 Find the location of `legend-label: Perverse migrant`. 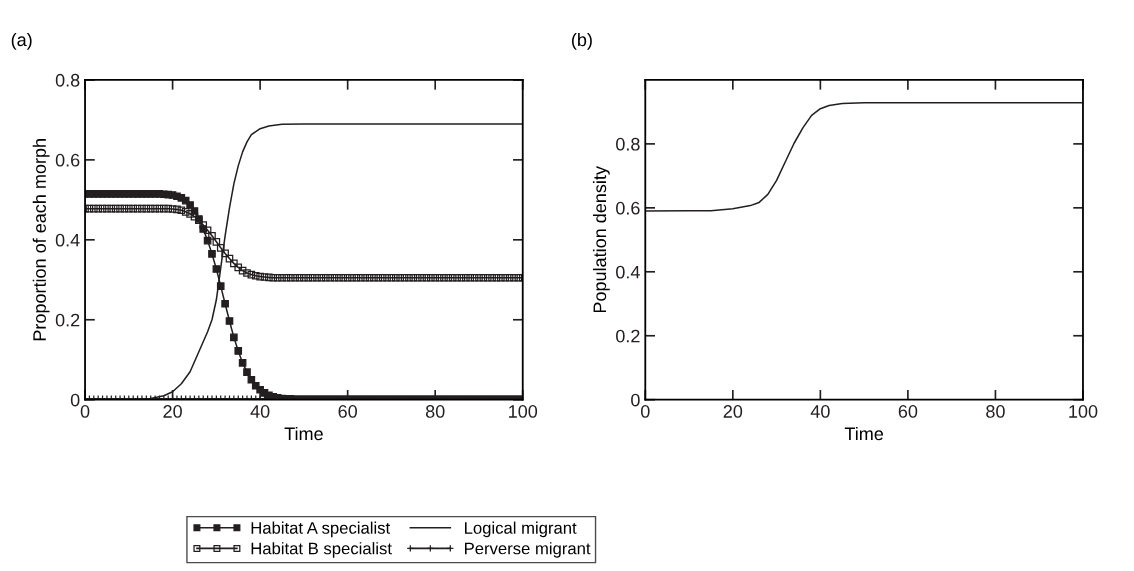

legend-label: Perverse migrant is located at coordinates (528, 550).